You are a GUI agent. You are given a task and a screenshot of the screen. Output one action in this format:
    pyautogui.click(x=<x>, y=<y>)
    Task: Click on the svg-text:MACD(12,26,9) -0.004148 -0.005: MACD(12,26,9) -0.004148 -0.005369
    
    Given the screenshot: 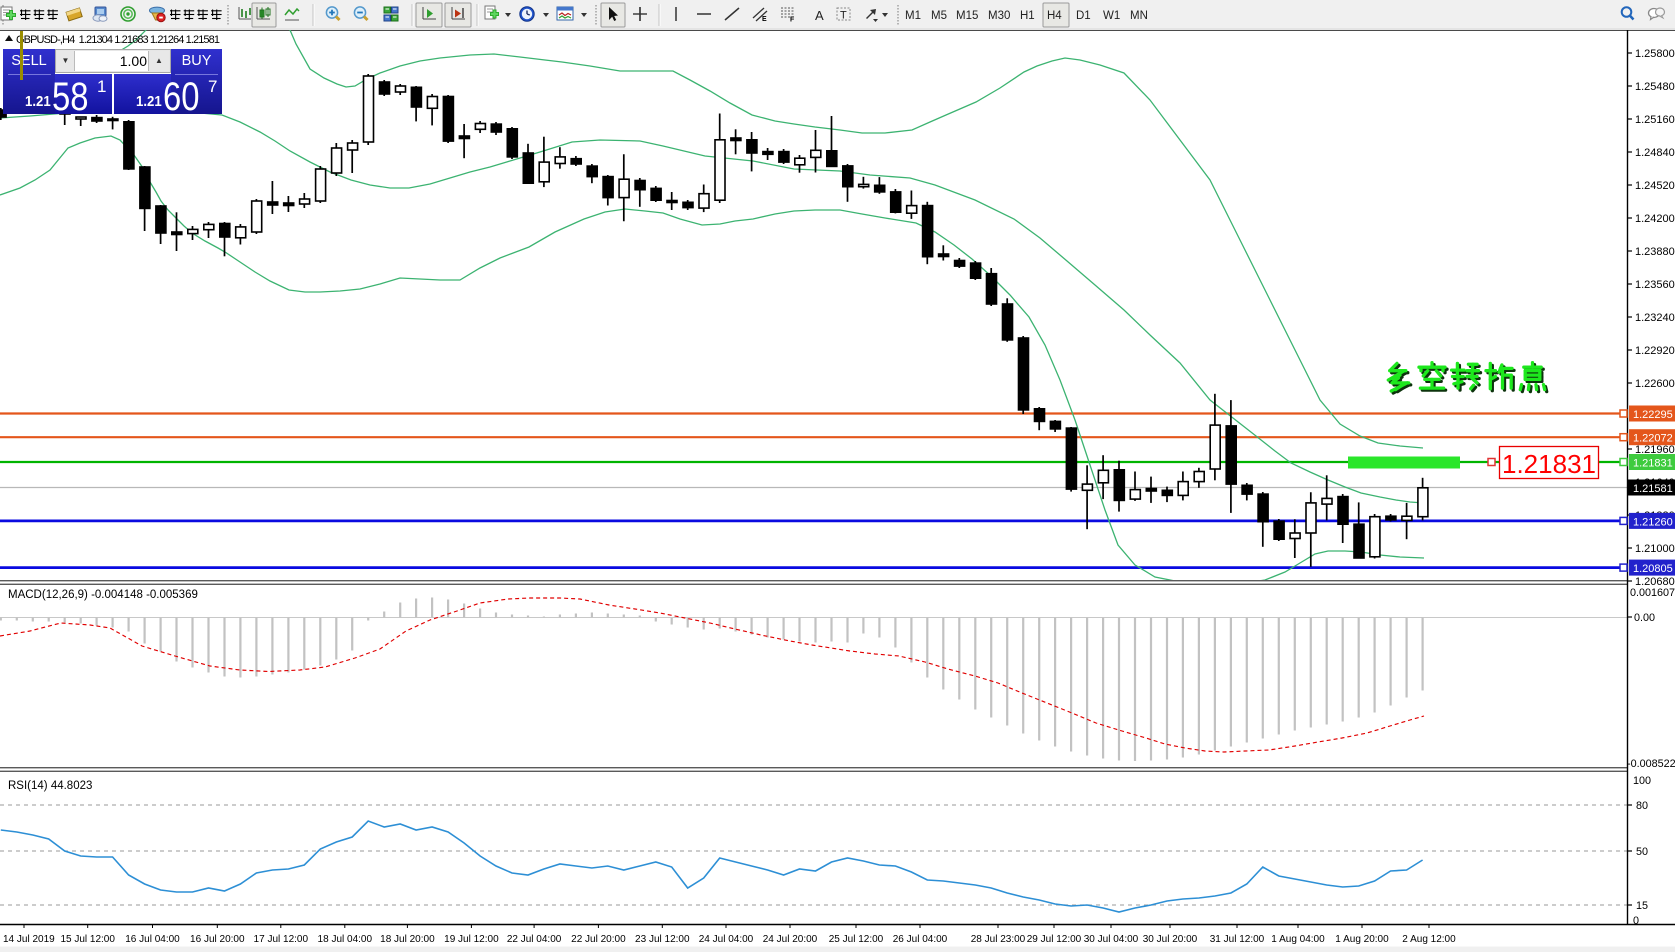 What is the action you would take?
    pyautogui.click(x=103, y=595)
    